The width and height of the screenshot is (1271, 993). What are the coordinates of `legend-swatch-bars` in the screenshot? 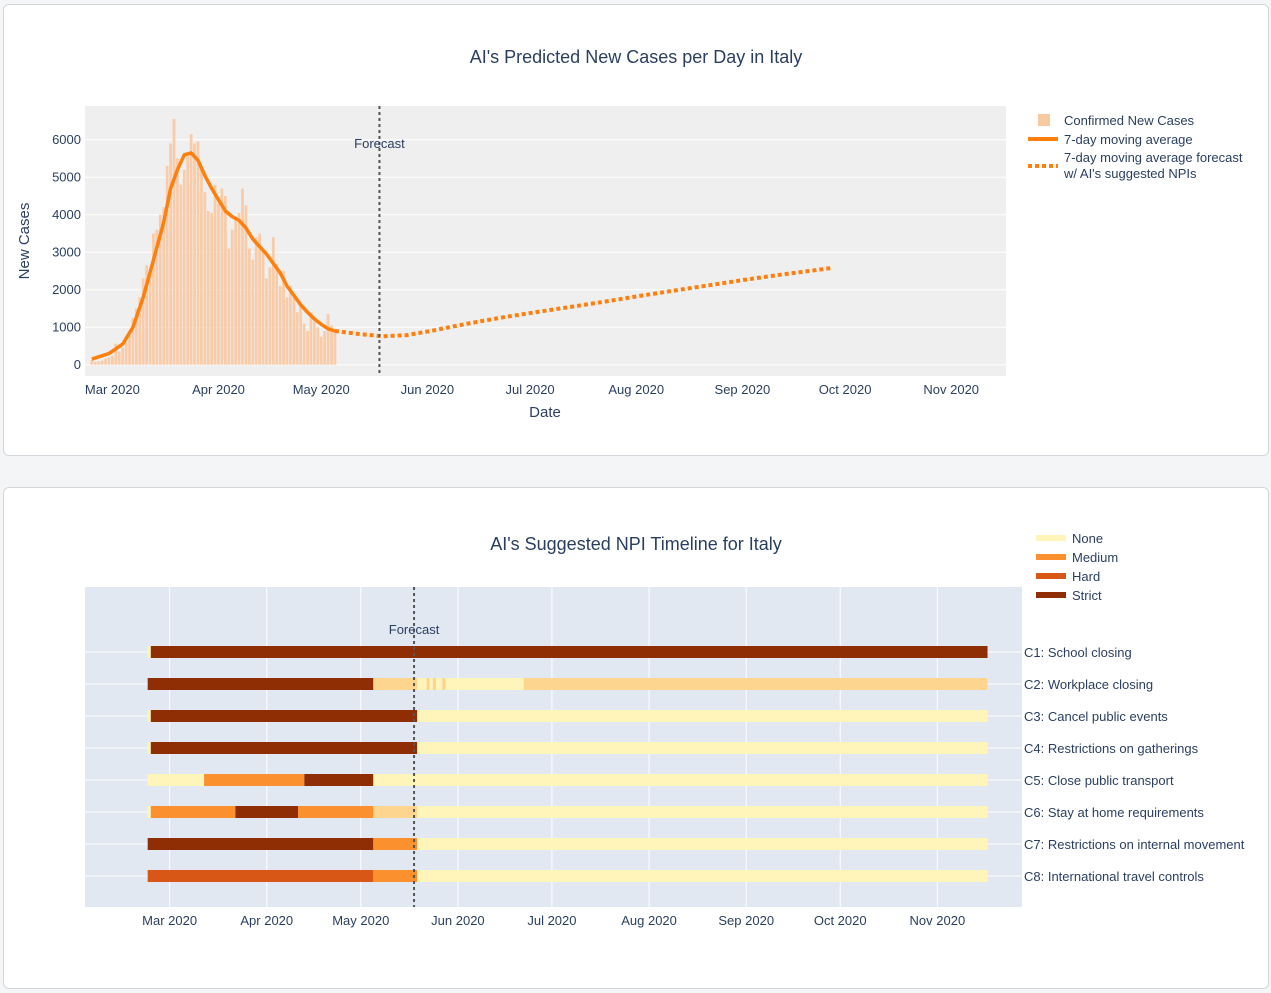 It's located at (1044, 120).